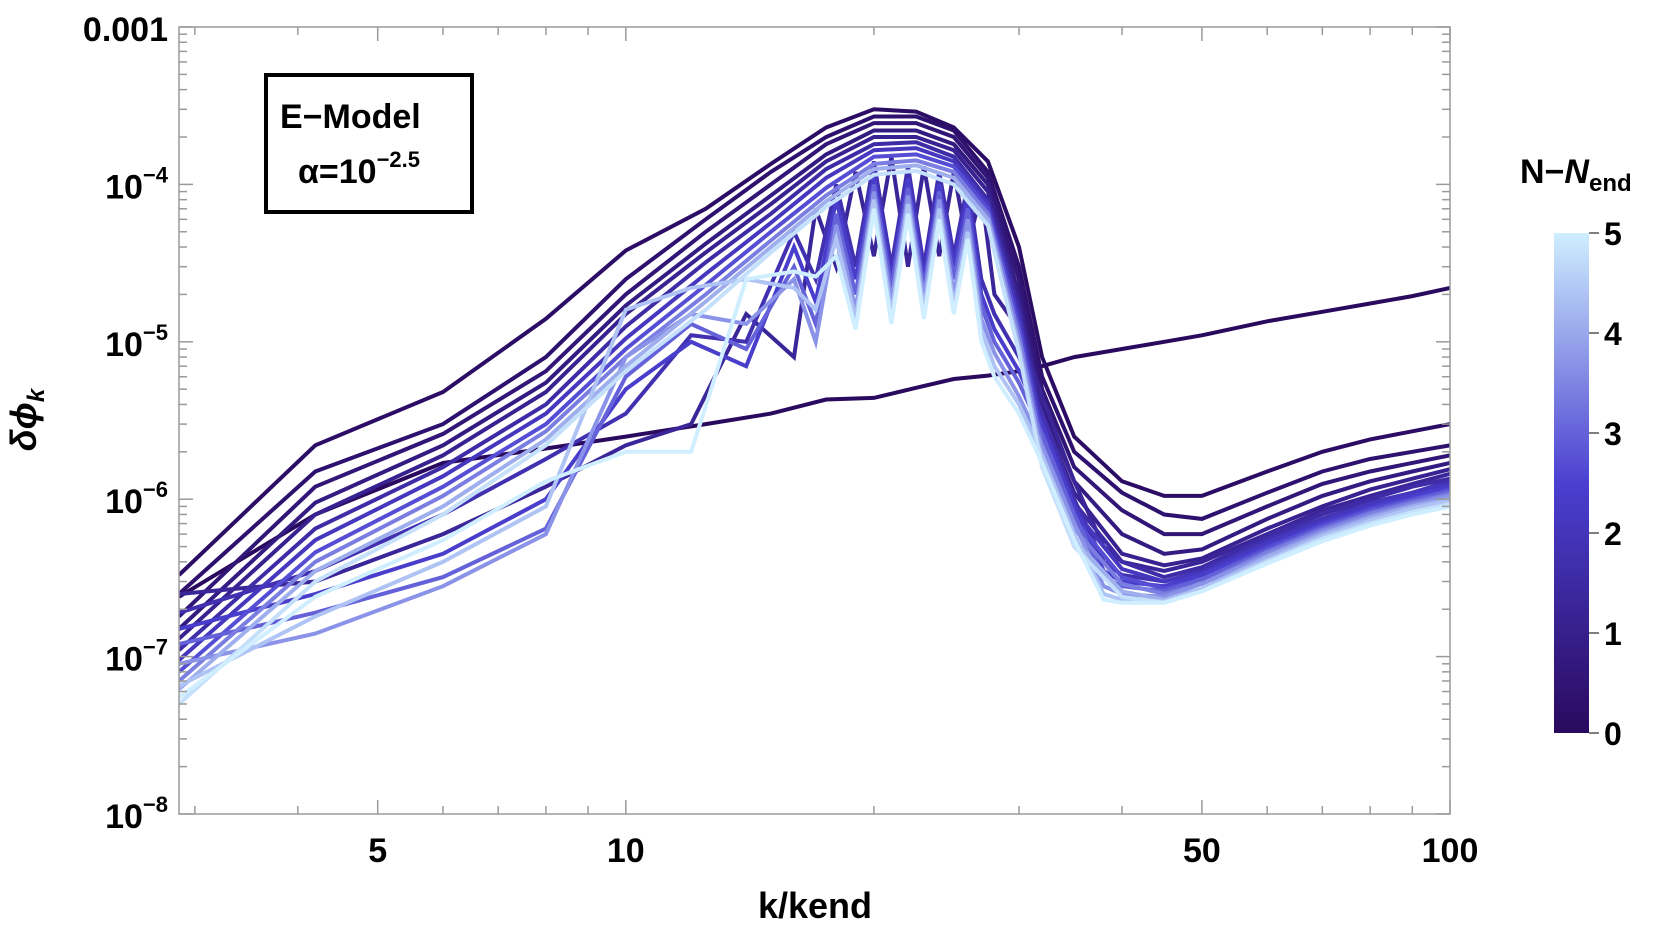 This screenshot has width=1661, height=932. I want to click on y-tick-label: 0.001, so click(125, 30).